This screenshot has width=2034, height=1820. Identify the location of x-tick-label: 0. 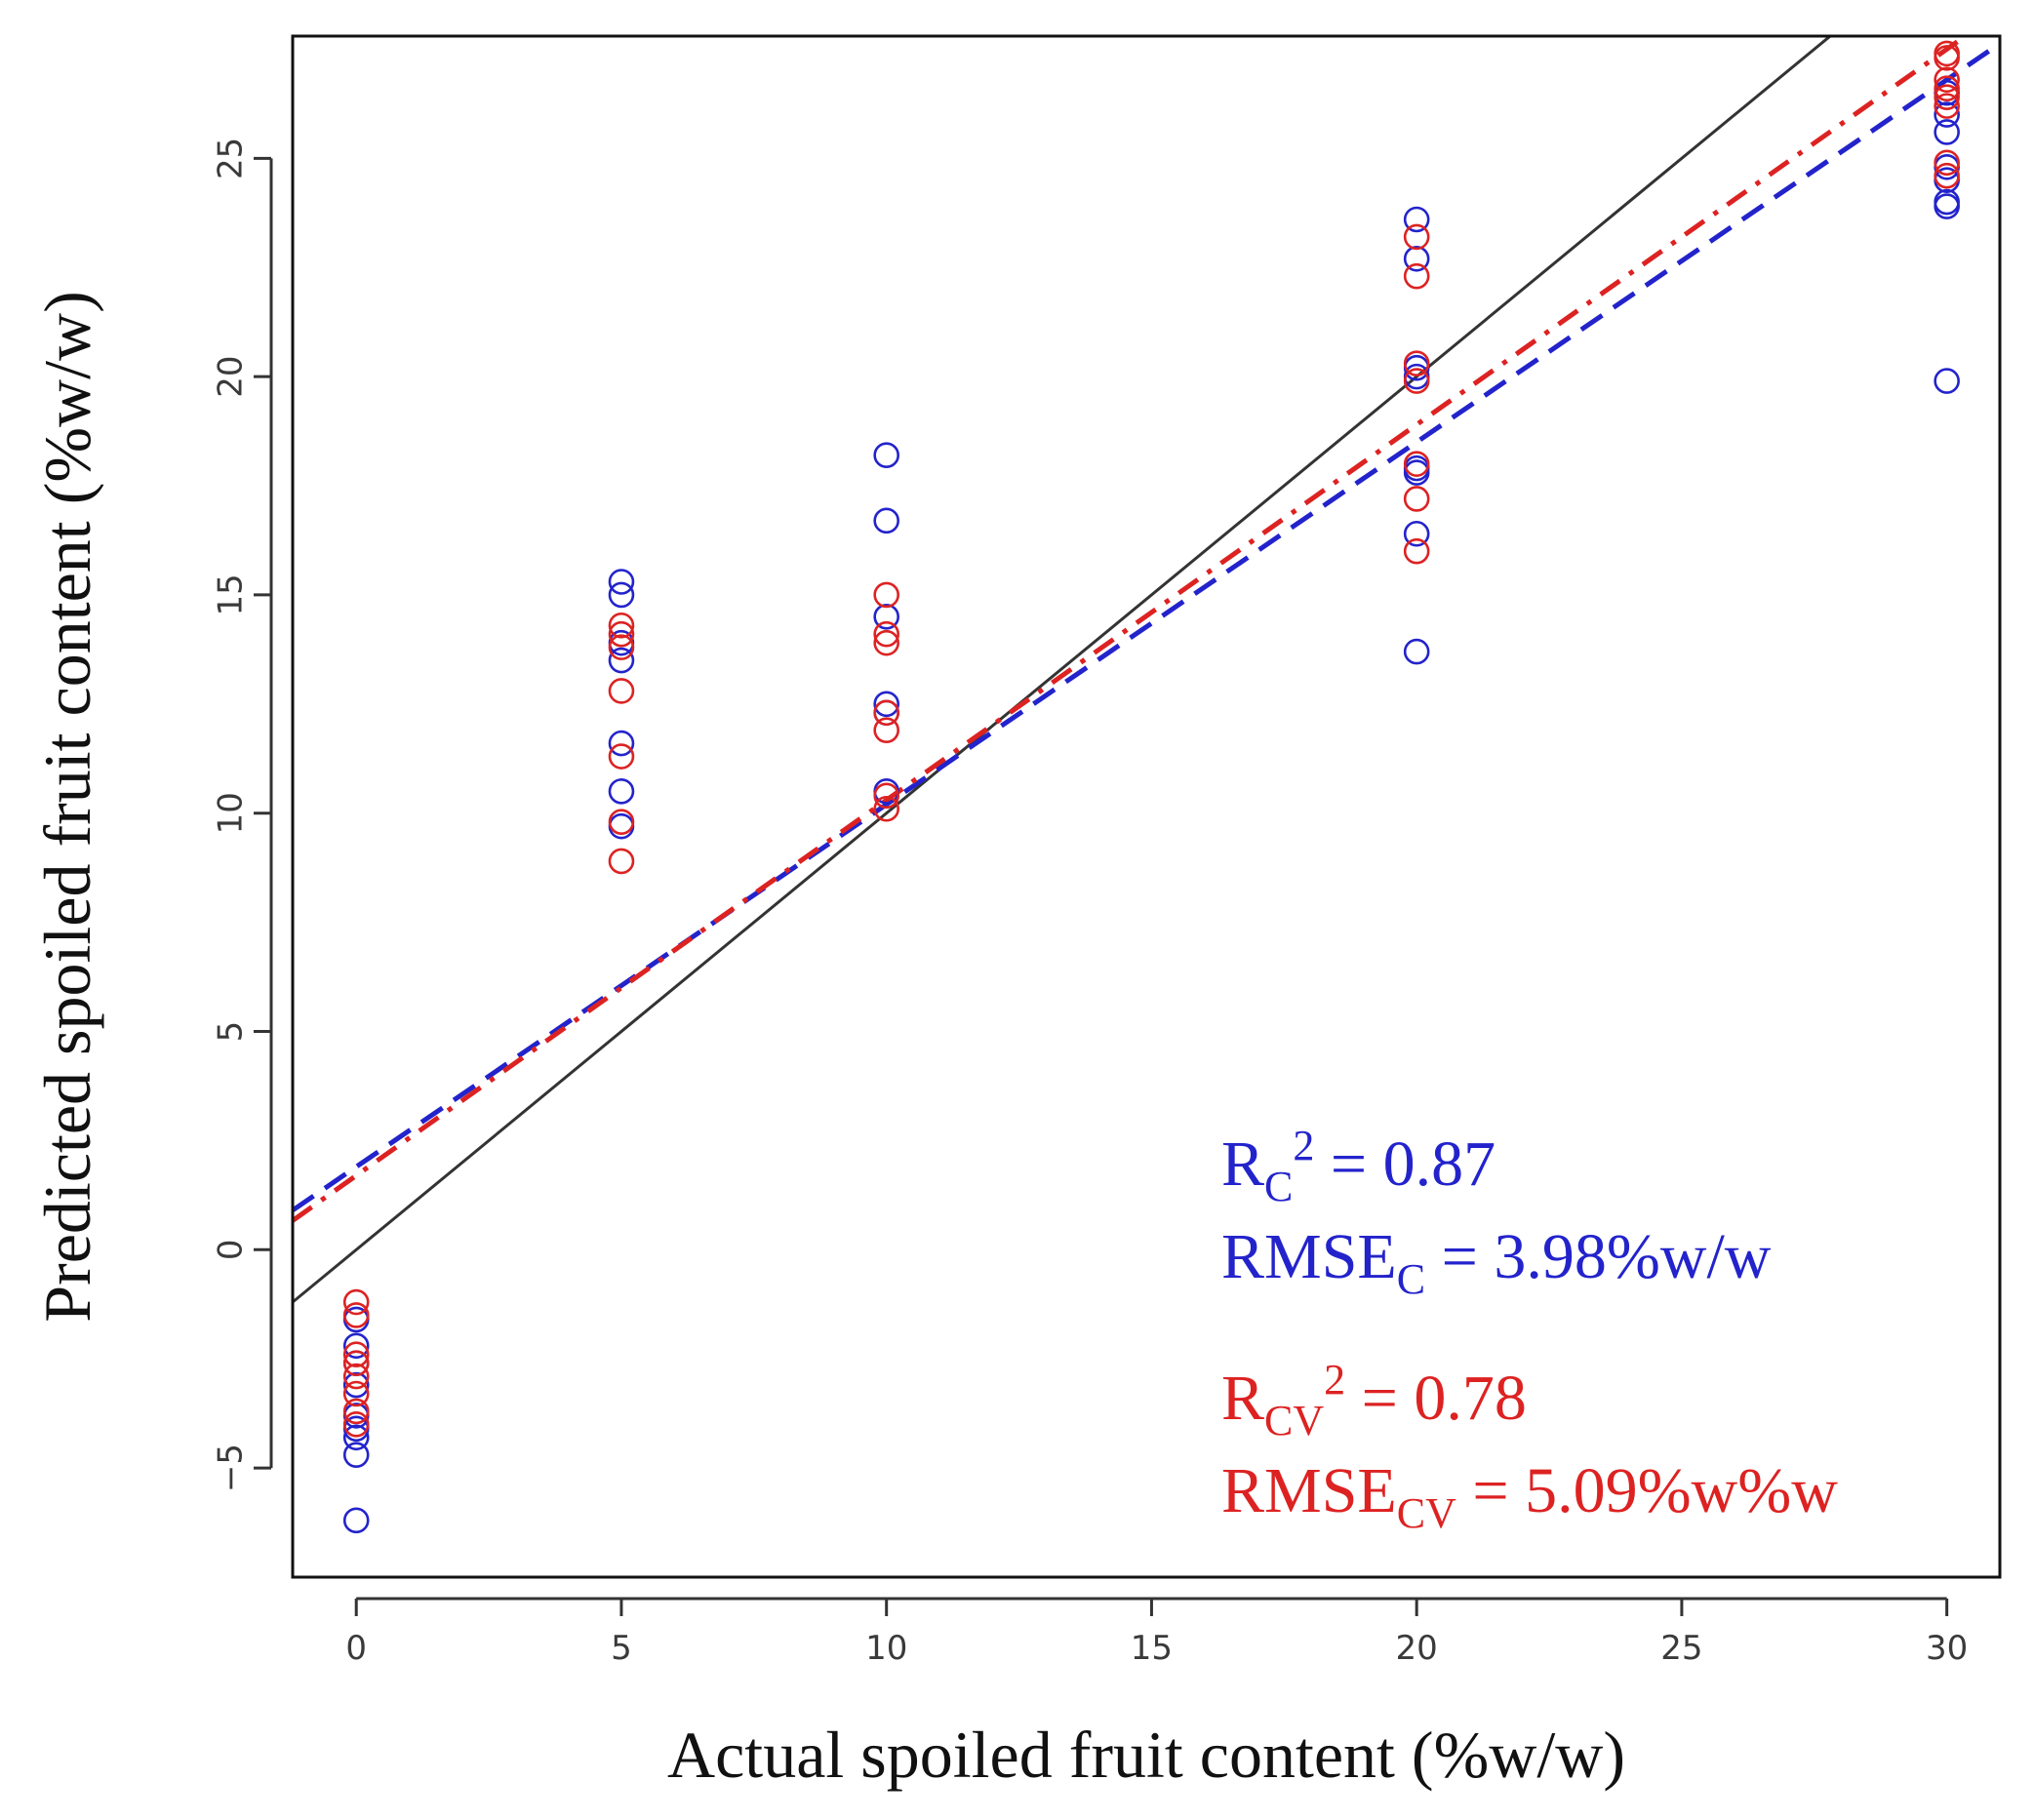
(356, 1648).